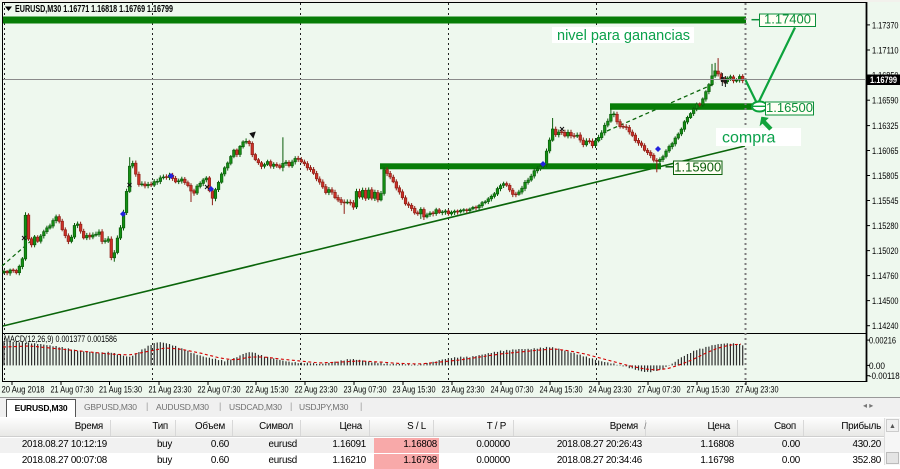  Describe the element at coordinates (561, 390) in the screenshot. I see `svg-text: 24 Aug 15:30` at that location.